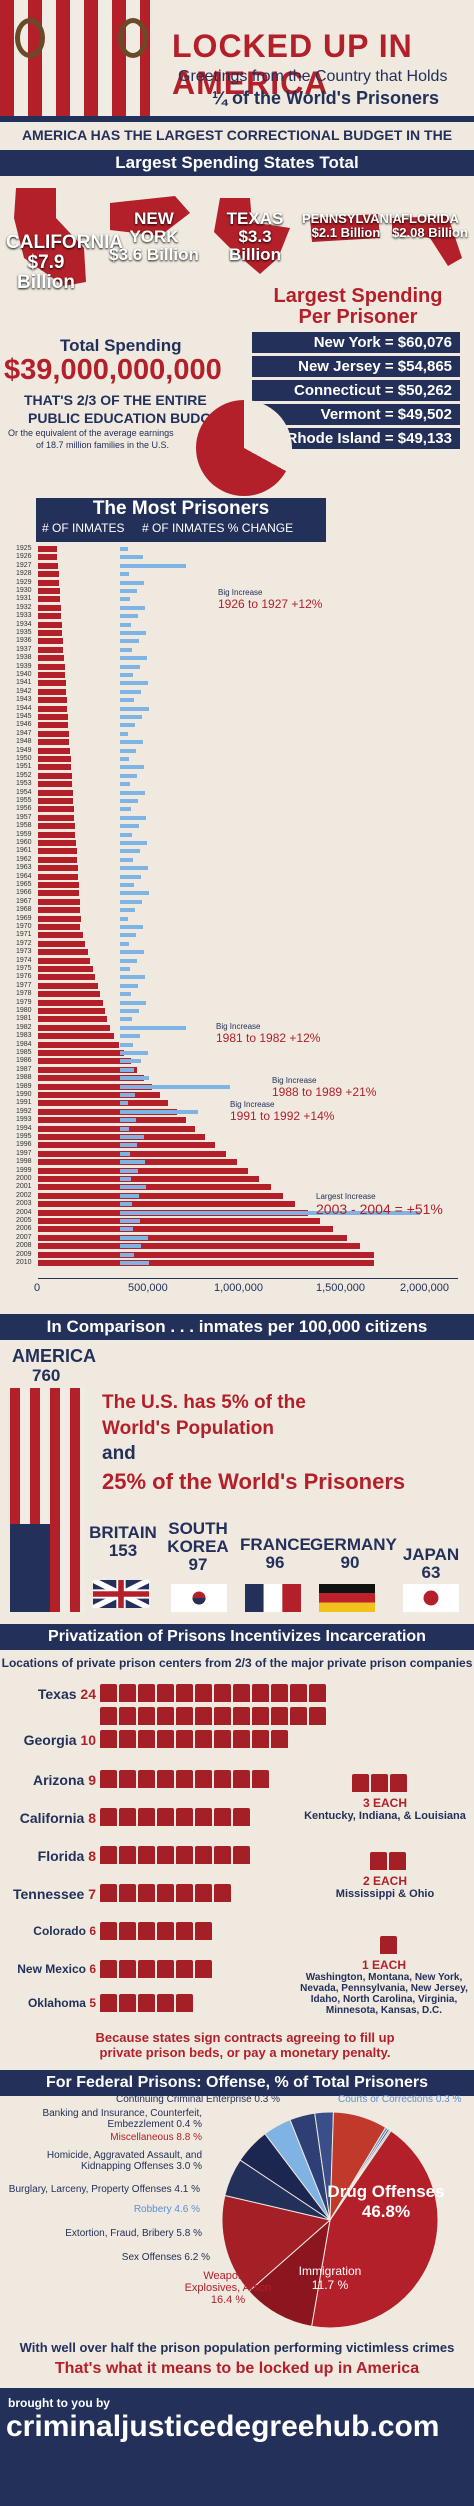  What do you see at coordinates (385, 1887) in the screenshot?
I see `each2-text: 2 EACH Mississippi & Ohio` at bounding box center [385, 1887].